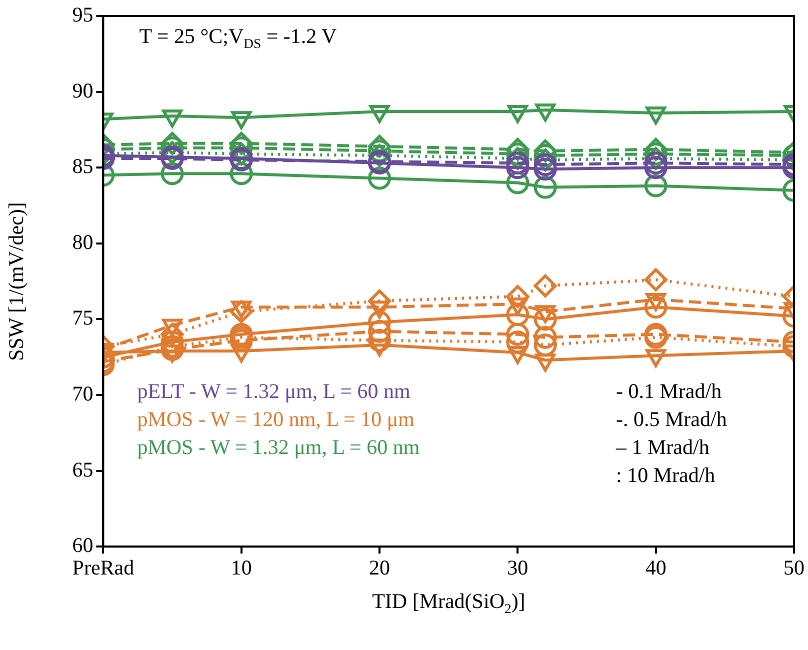  Describe the element at coordinates (275, 419) in the screenshot. I see `text: pMOS - W = 120 nm, L = 10 μm` at that location.